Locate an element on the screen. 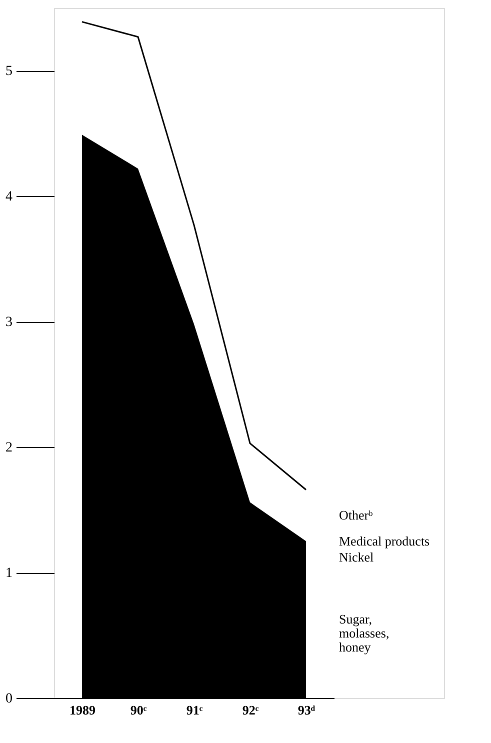 This screenshot has width=491, height=743. text: Sugar, molasses, honey is located at coordinates (364, 633).